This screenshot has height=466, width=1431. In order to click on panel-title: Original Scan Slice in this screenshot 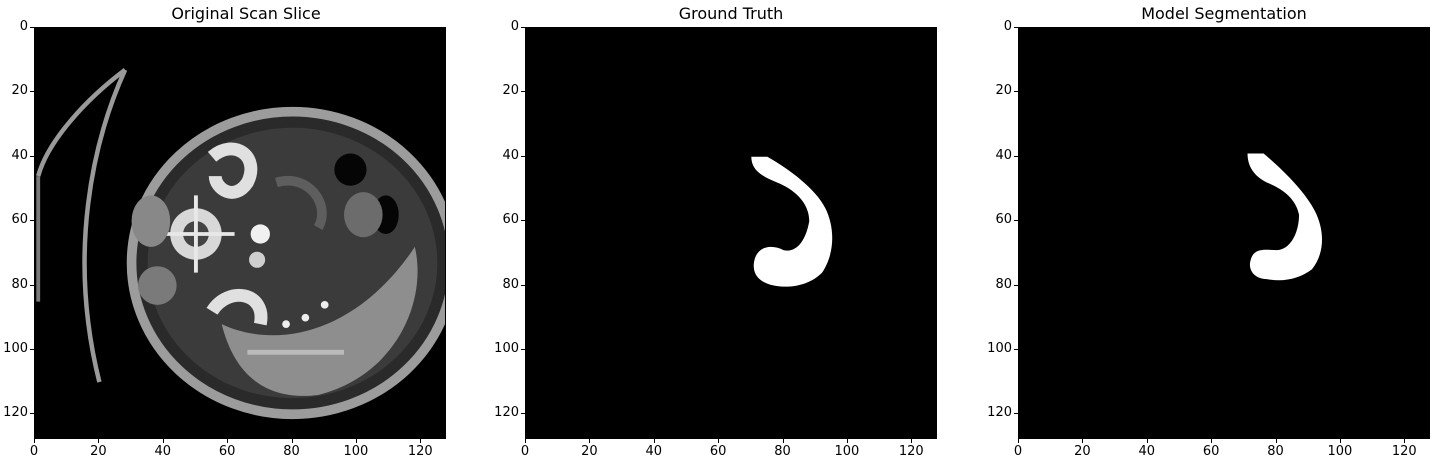, I will do `click(246, 13)`.